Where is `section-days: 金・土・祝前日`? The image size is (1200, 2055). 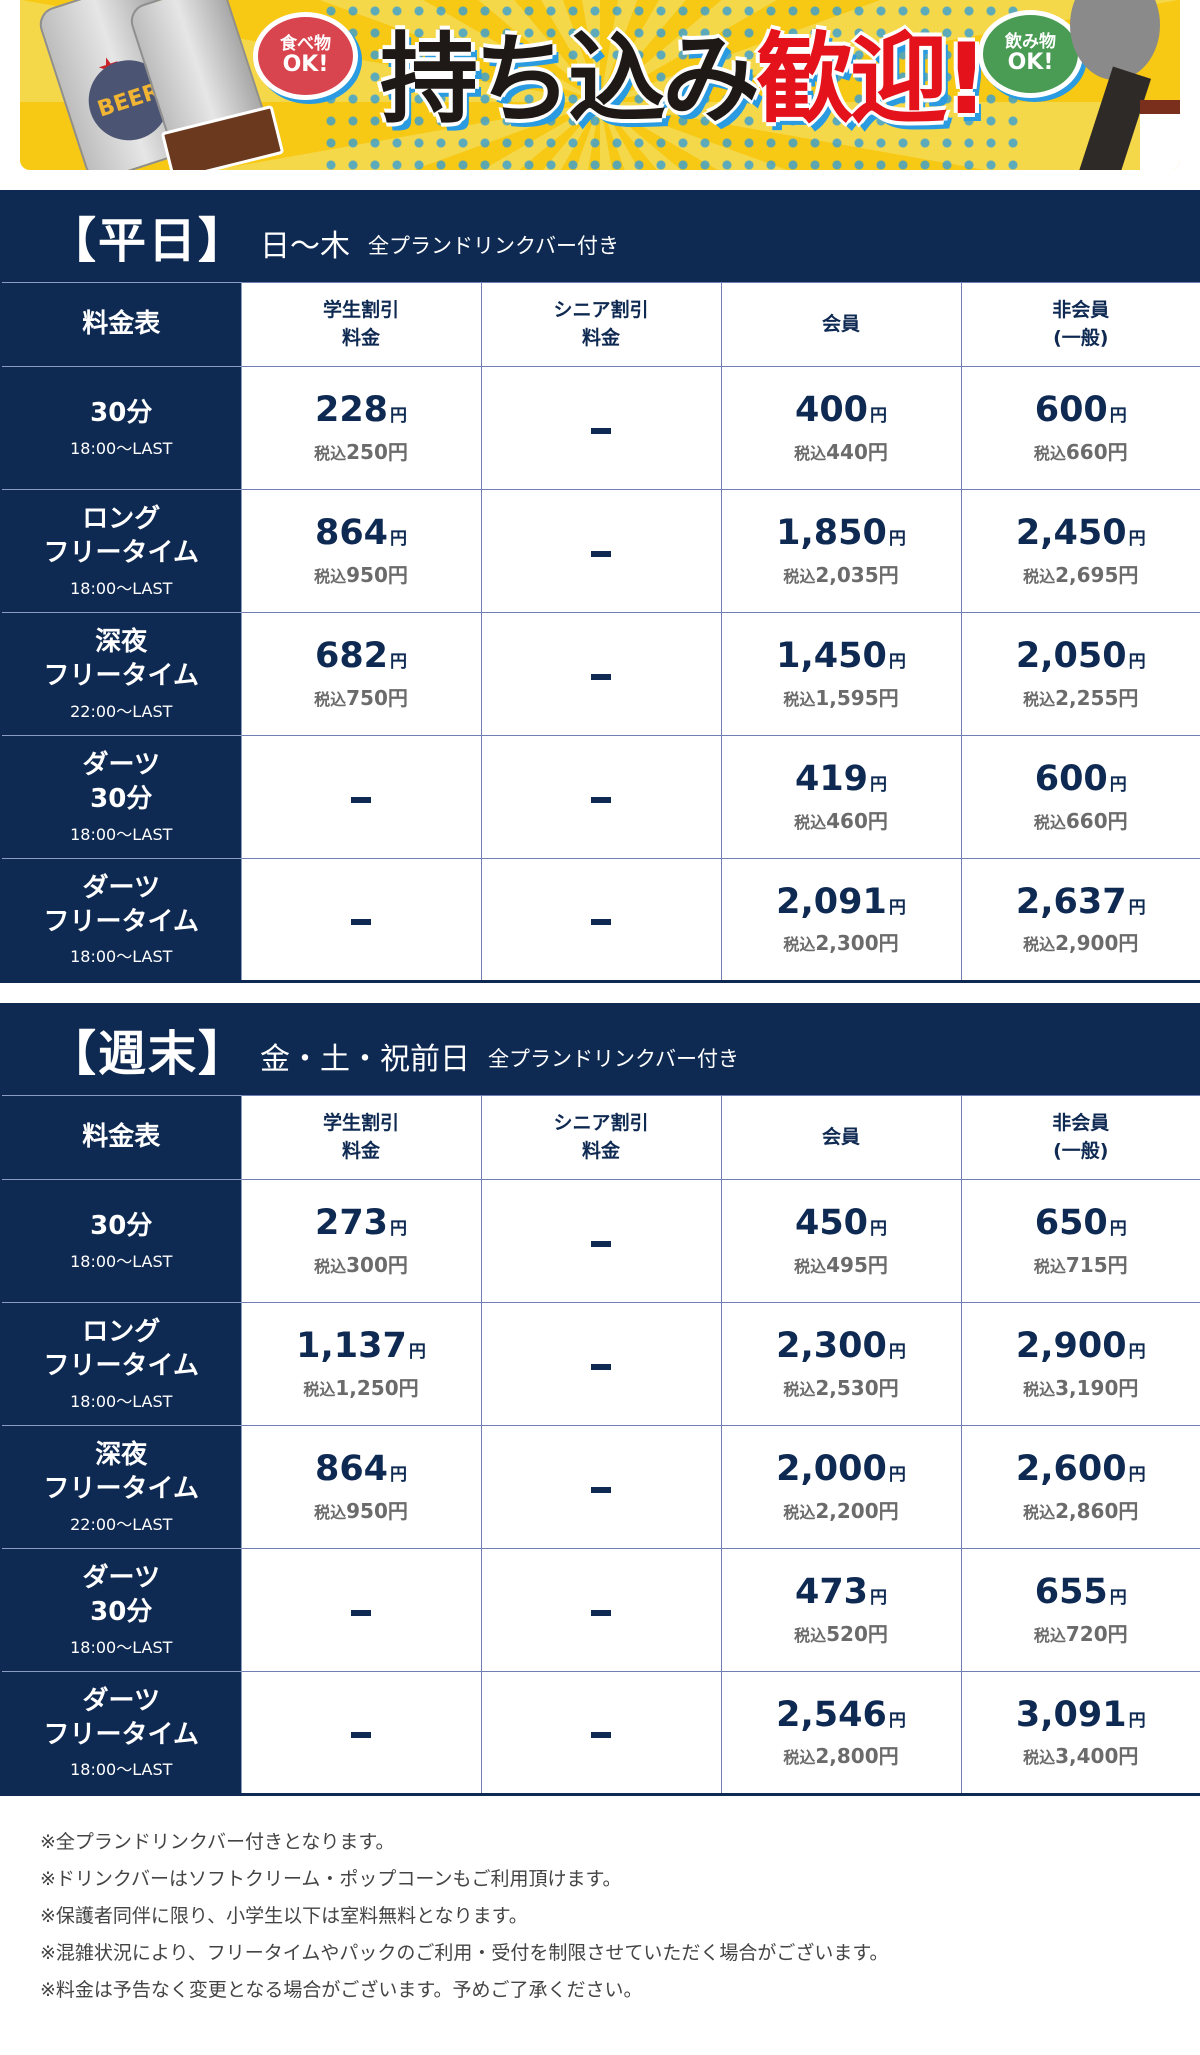
section-days: 金・土・祝前日 is located at coordinates (365, 1059).